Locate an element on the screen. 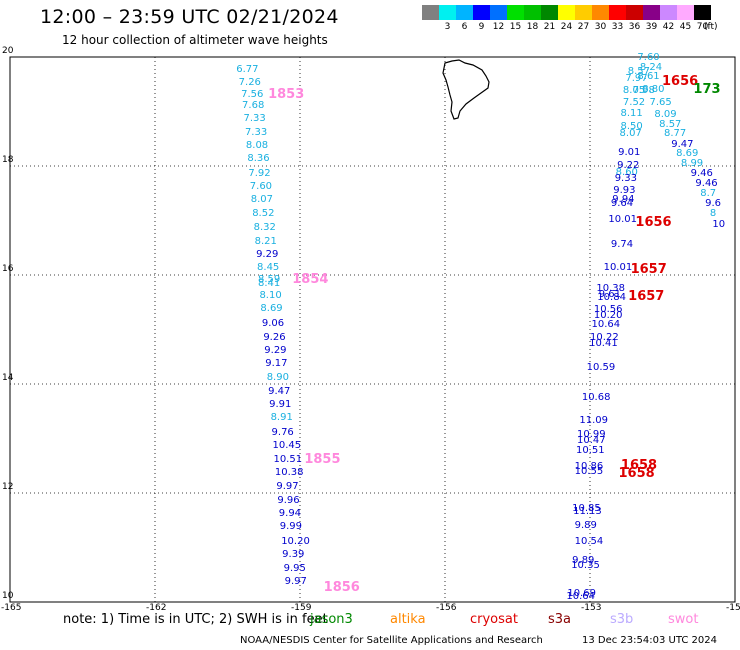 This screenshot has height=650, width=740. wave-height-value: 8.08 is located at coordinates (257, 145).